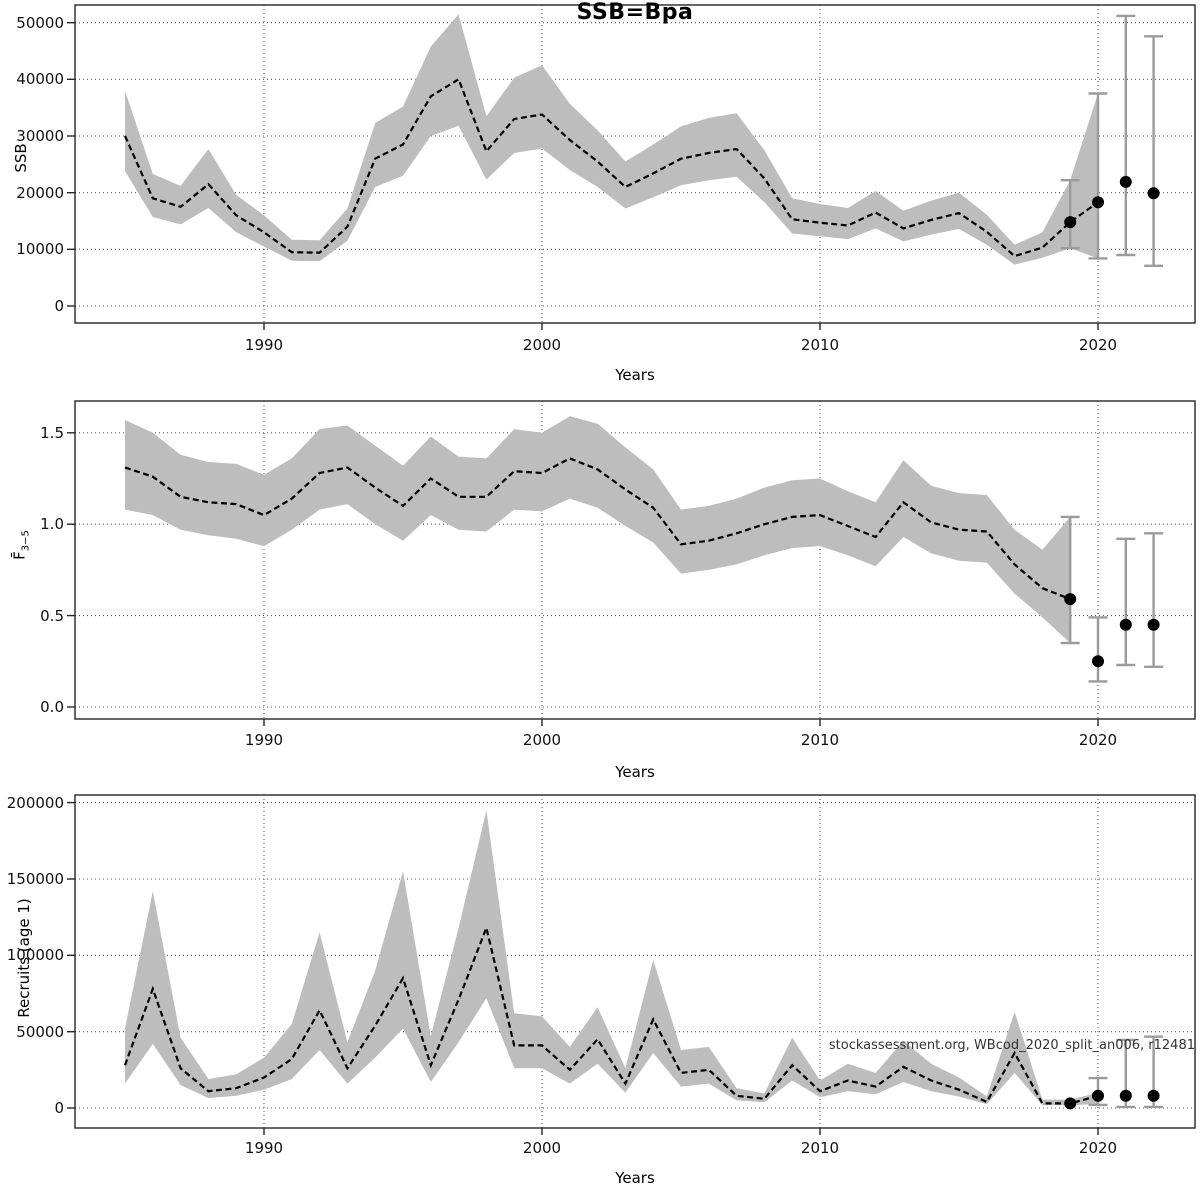 This screenshot has height=1200, width=1200. Describe the element at coordinates (40, 192) in the screenshot. I see `y-tick-label: 20000` at that location.